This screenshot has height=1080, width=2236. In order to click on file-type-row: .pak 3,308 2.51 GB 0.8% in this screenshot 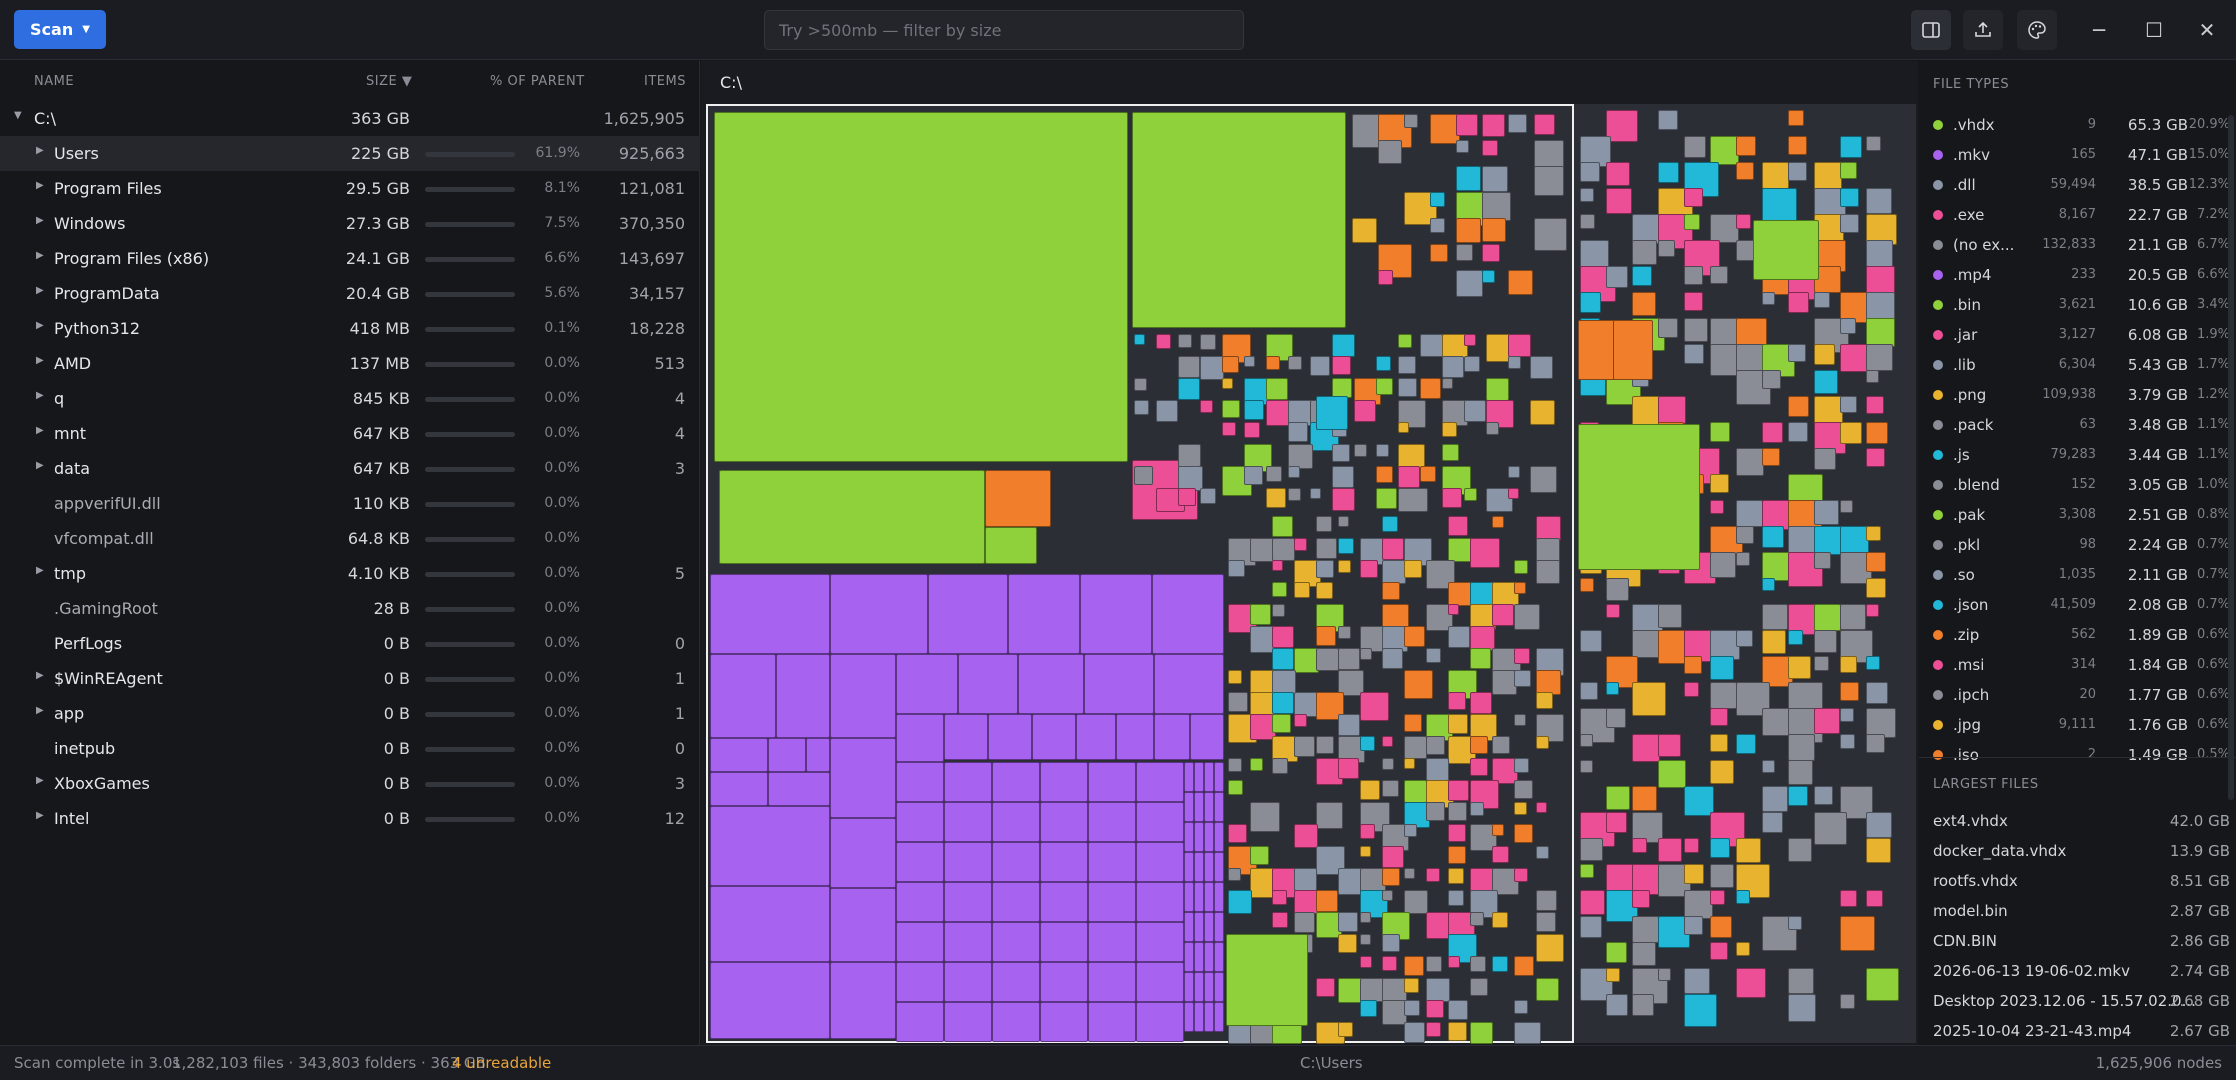, I will do `click(2077, 516)`.